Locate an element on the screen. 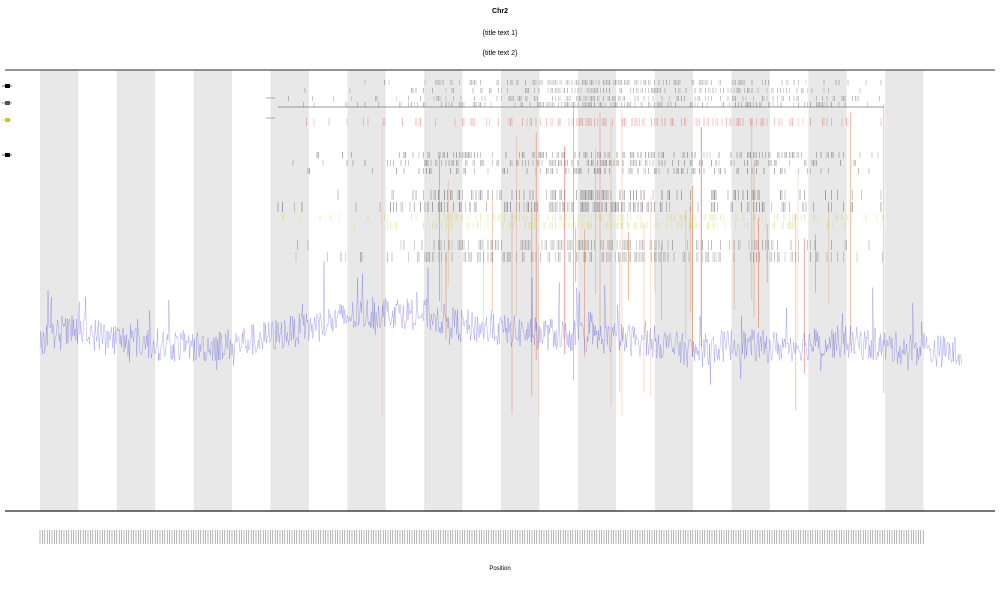  chart-subtitle-1: {title text 1} is located at coordinates (500, 33).